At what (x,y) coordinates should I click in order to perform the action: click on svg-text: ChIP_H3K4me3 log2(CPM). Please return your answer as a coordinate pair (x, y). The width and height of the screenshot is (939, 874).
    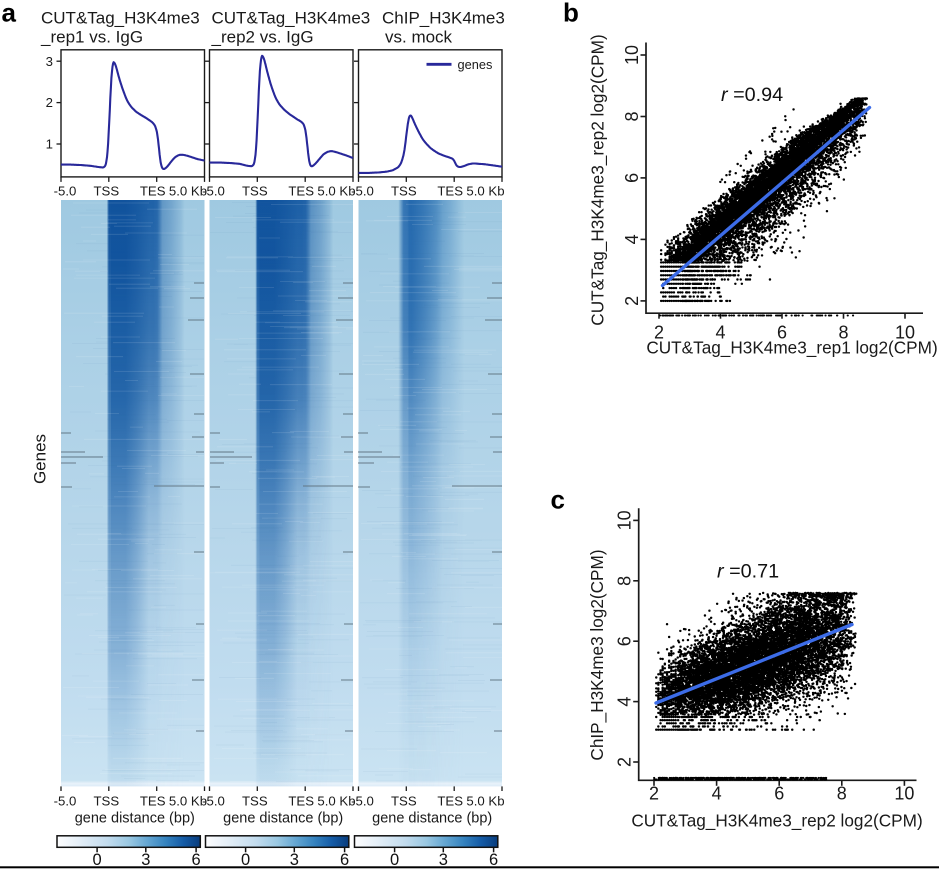
    Looking at the image, I should click on (597, 654).